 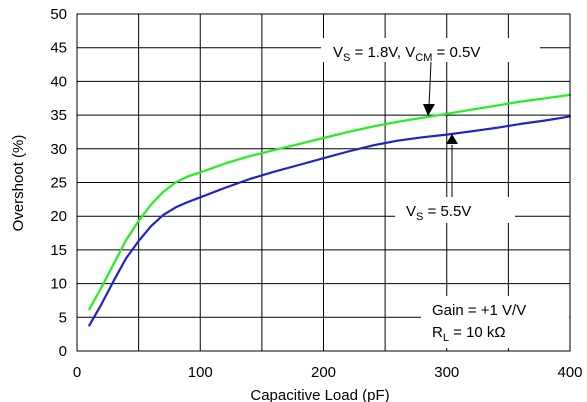 I want to click on x-tick-label: 200, so click(x=323, y=372).